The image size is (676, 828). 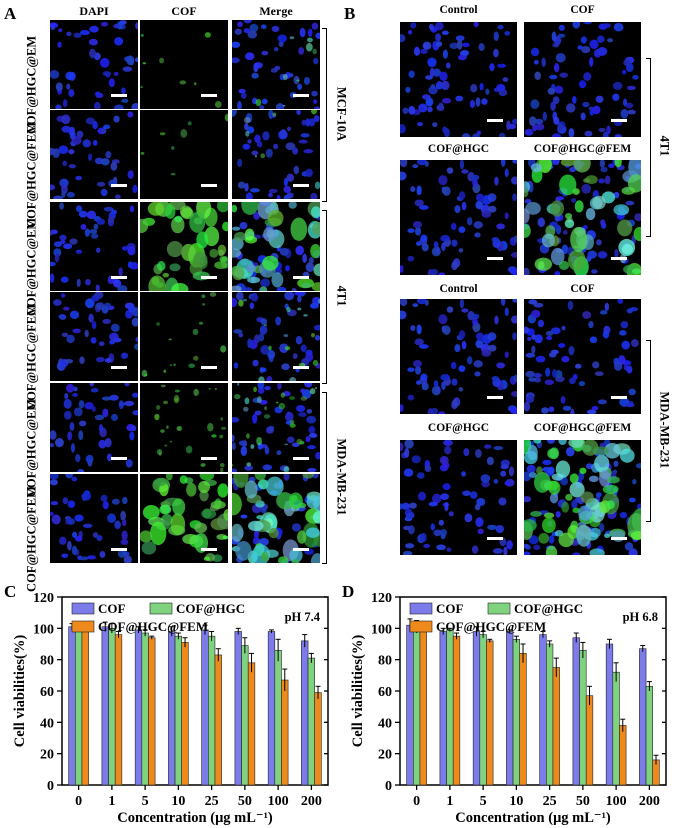 What do you see at coordinates (145, 801) in the screenshot?
I see `x-tick-label: 5` at bounding box center [145, 801].